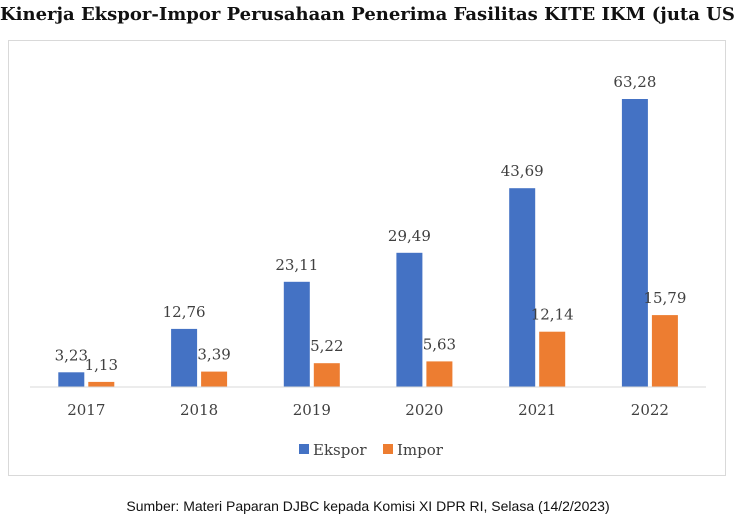 This screenshot has width=736, height=523. Describe the element at coordinates (634, 243) in the screenshot. I see `bar-ekspor-2022` at that location.